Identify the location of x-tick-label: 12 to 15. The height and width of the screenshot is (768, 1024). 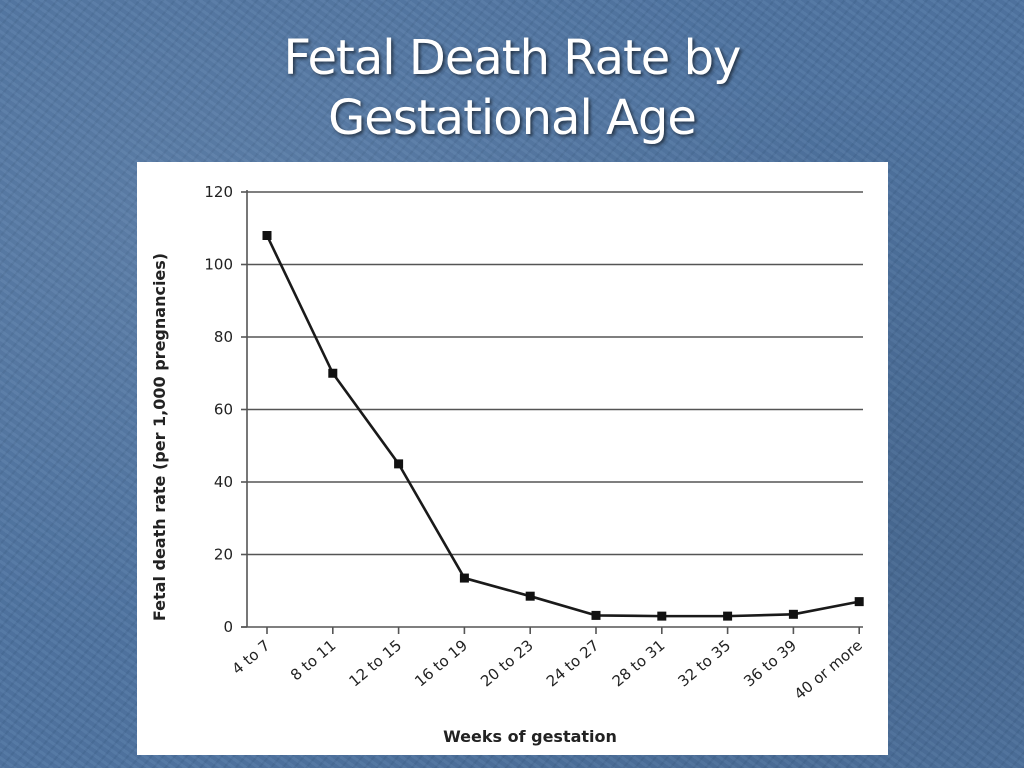
(376, 663).